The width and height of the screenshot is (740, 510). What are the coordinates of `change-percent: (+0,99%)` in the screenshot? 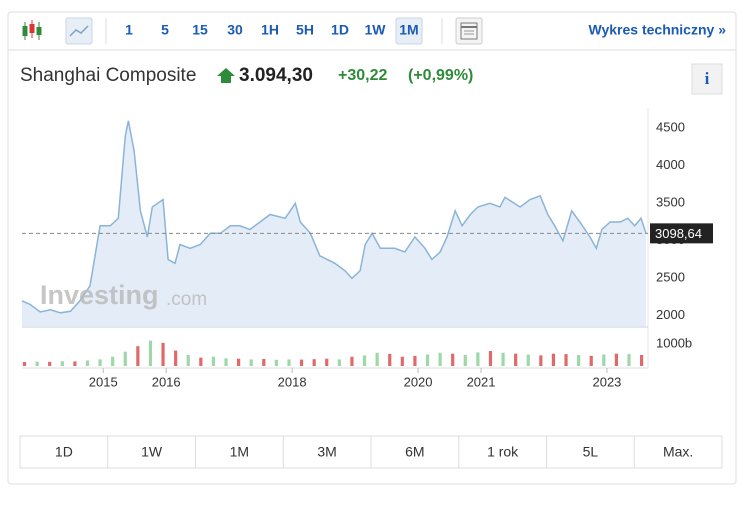 It's located at (440, 75).